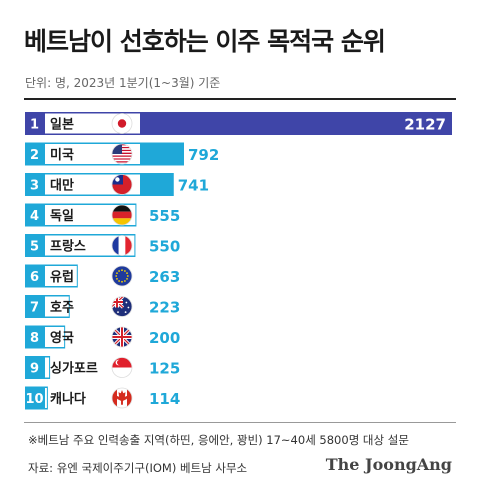 This screenshot has height=493, width=480. Describe the element at coordinates (240, 422) in the screenshot. I see `bottom-rule` at that location.